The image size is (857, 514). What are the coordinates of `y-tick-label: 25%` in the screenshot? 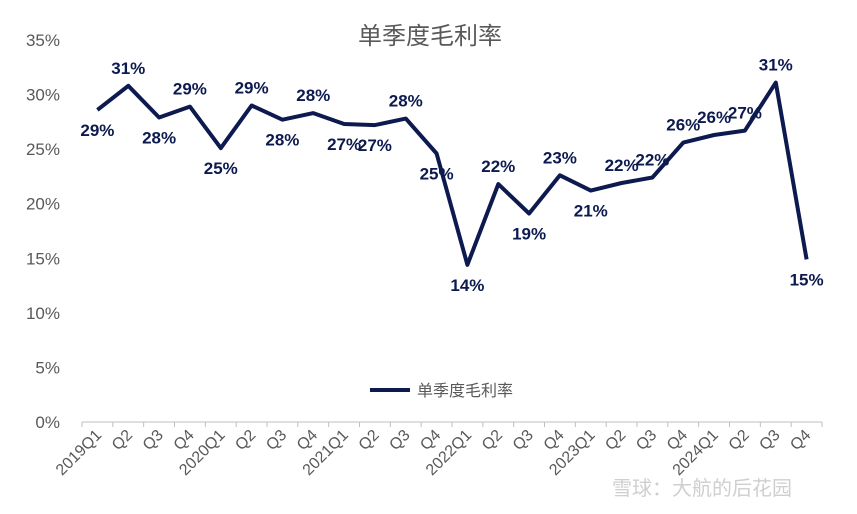 It's located at (43, 149).